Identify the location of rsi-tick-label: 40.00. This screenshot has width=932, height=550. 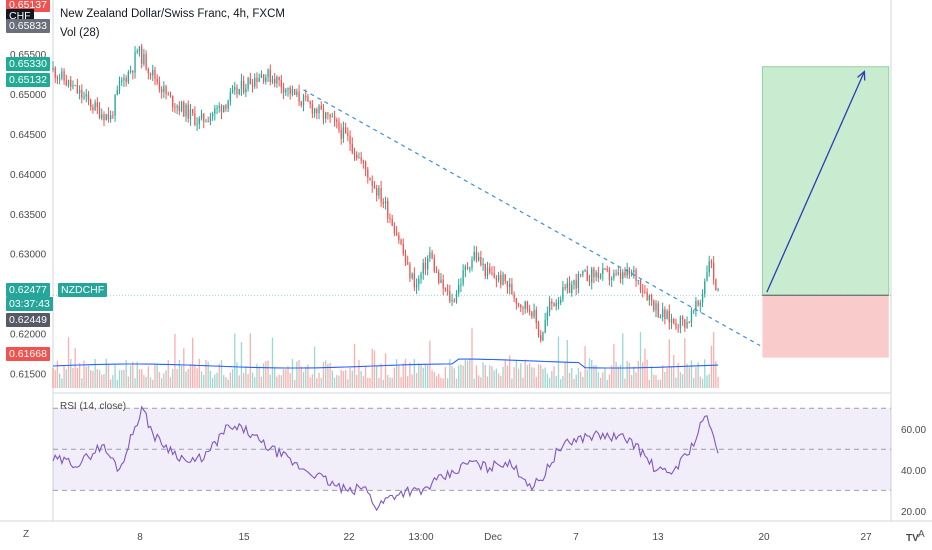
(913, 471).